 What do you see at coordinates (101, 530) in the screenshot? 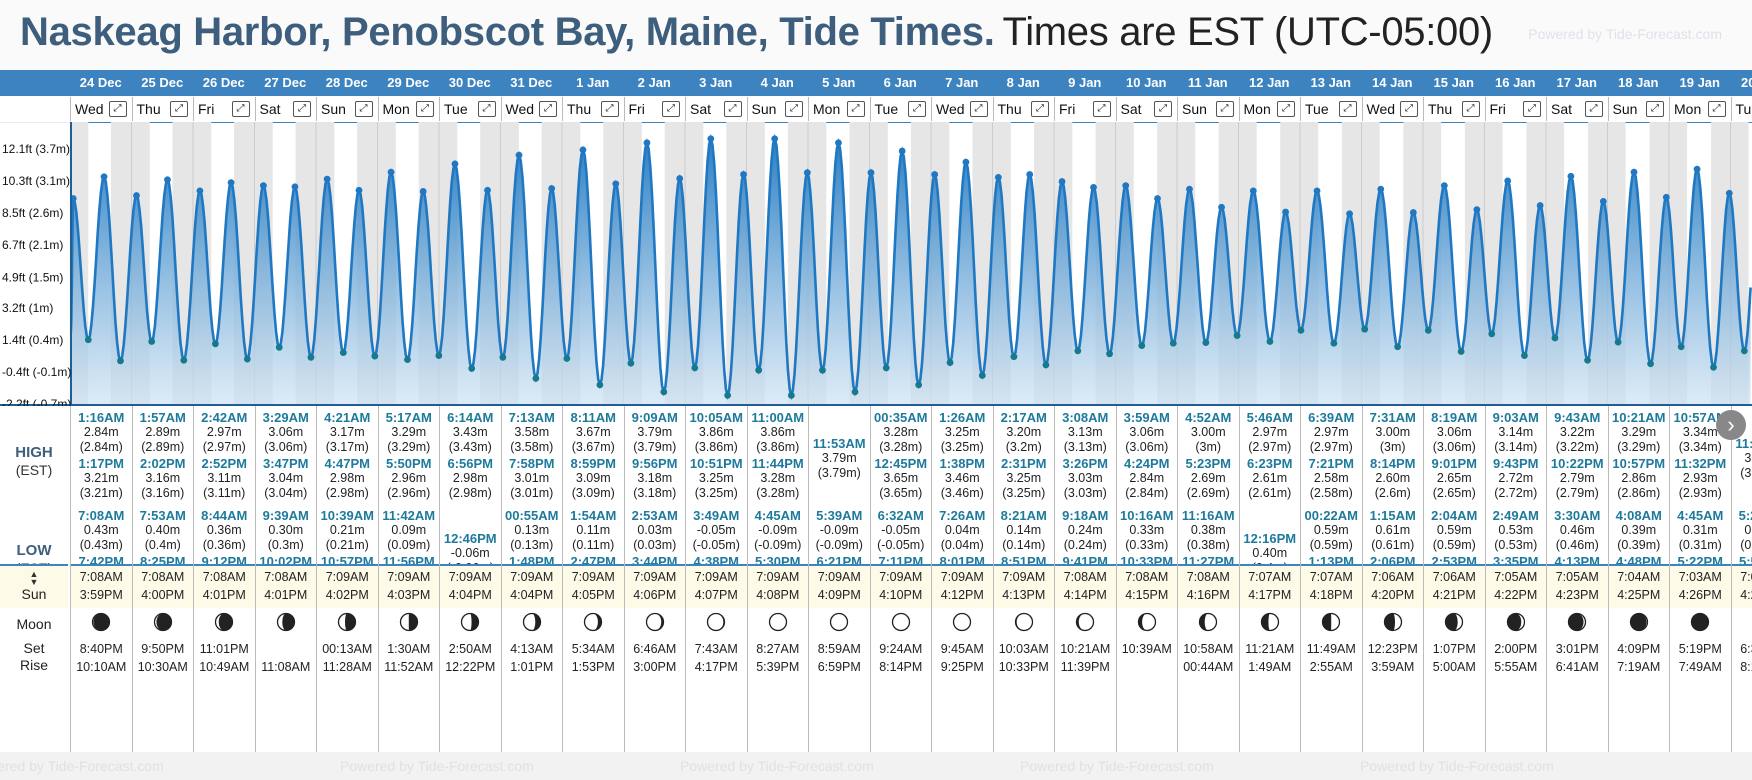
I see `low-tide-1: 7:08AM 0.43m (0.43m)` at bounding box center [101, 530].